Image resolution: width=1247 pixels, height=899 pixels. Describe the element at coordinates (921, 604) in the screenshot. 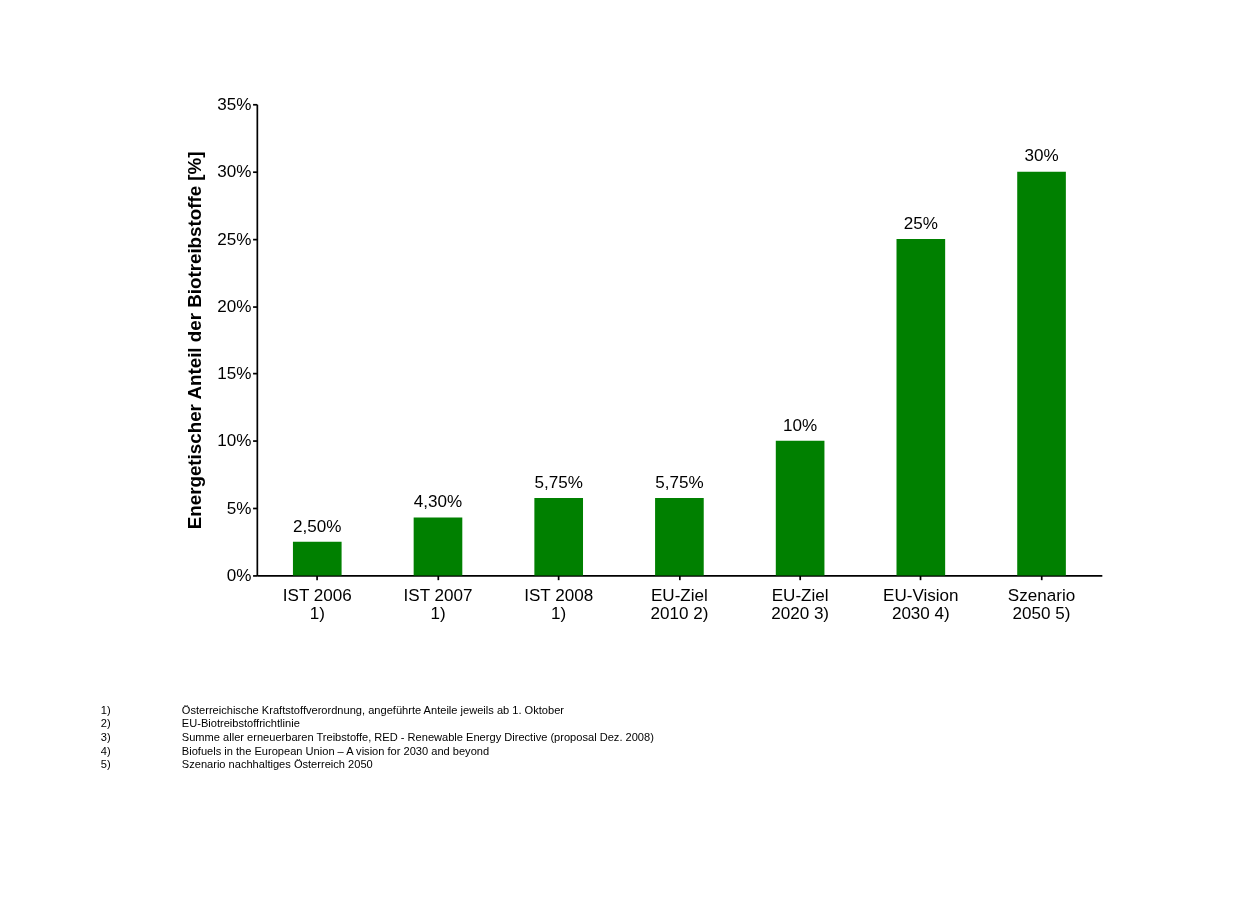

I see `x-tick-label: EU-Vision 2030 4)` at that location.